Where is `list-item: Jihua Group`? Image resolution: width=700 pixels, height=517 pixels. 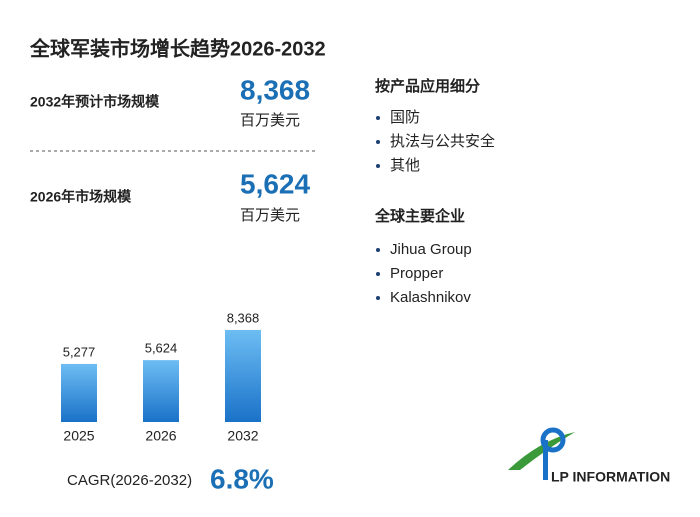 list-item: Jihua Group is located at coordinates (431, 249).